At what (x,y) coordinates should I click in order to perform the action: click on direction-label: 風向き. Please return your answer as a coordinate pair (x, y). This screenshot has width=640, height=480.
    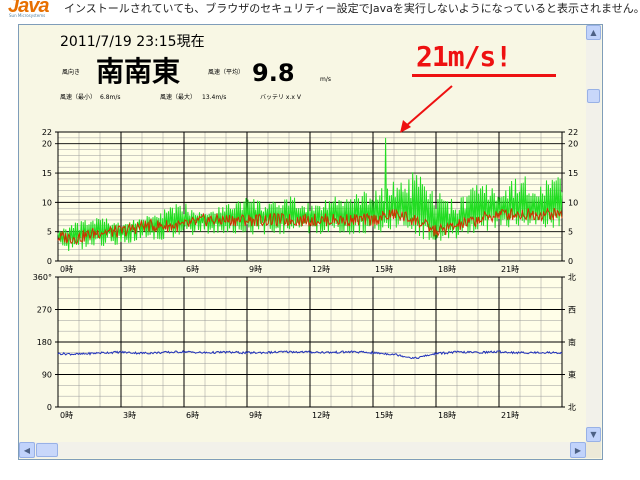
    Looking at the image, I should click on (71, 72).